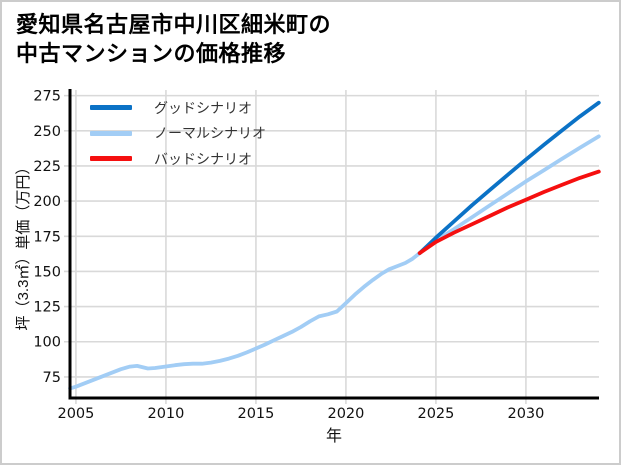  I want to click on y-tick-label: 275, so click(47, 97).